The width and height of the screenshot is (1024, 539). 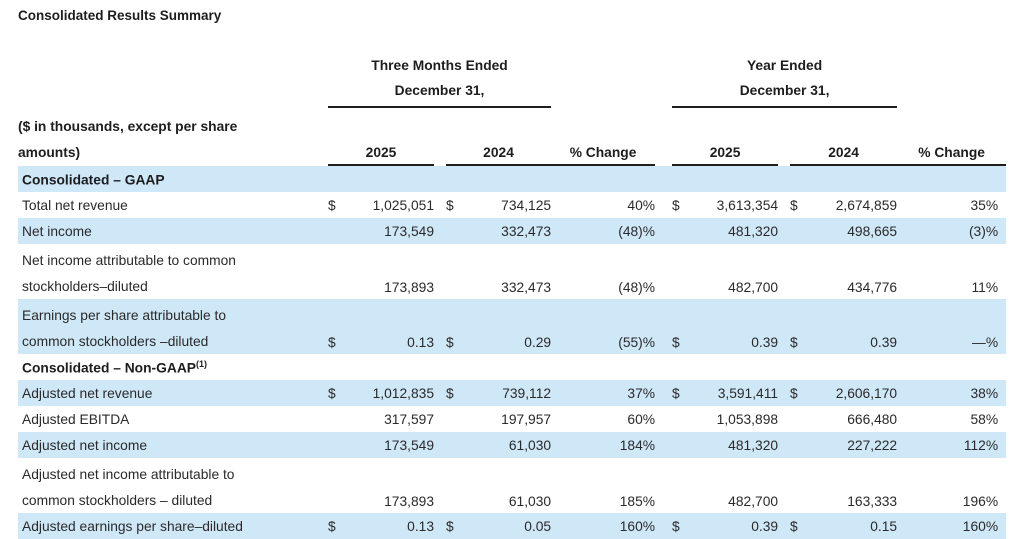 What do you see at coordinates (381, 136) in the screenshot?
I see `column-header-q-2025: 2025` at bounding box center [381, 136].